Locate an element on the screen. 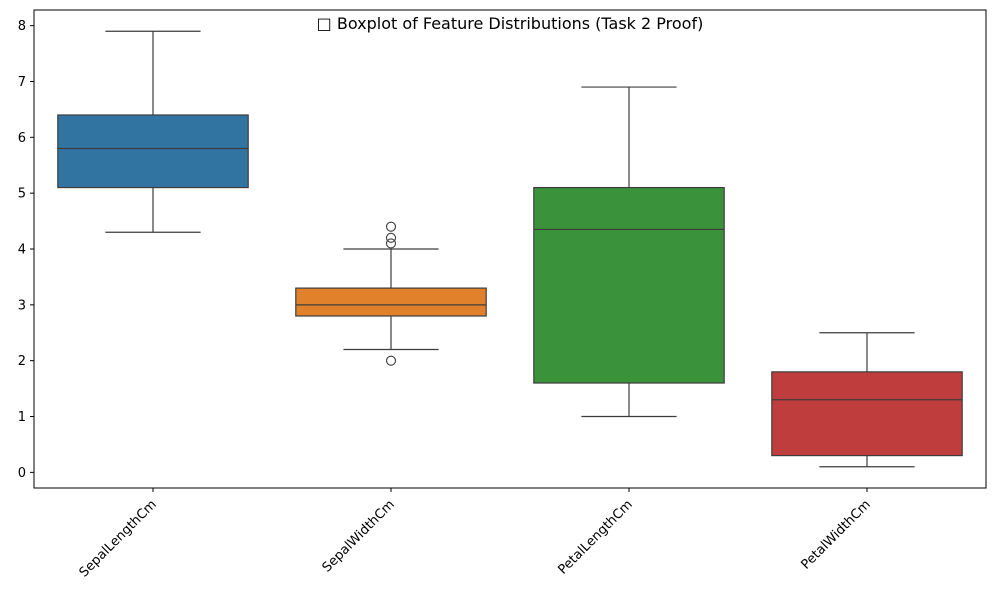 The image size is (1000, 600). y-tick-label-1: 1 is located at coordinates (22, 417).